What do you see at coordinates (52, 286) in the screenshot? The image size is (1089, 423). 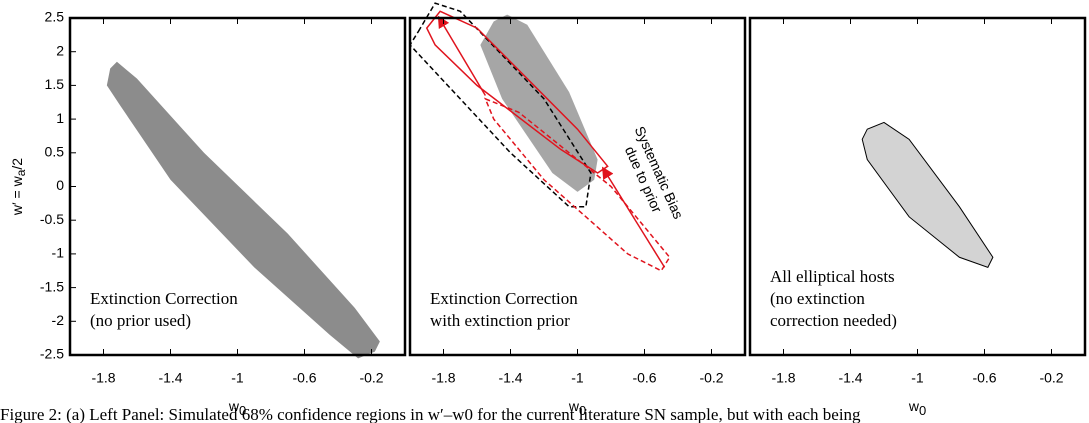 I see `y-tick-label: -1.5` at bounding box center [52, 286].